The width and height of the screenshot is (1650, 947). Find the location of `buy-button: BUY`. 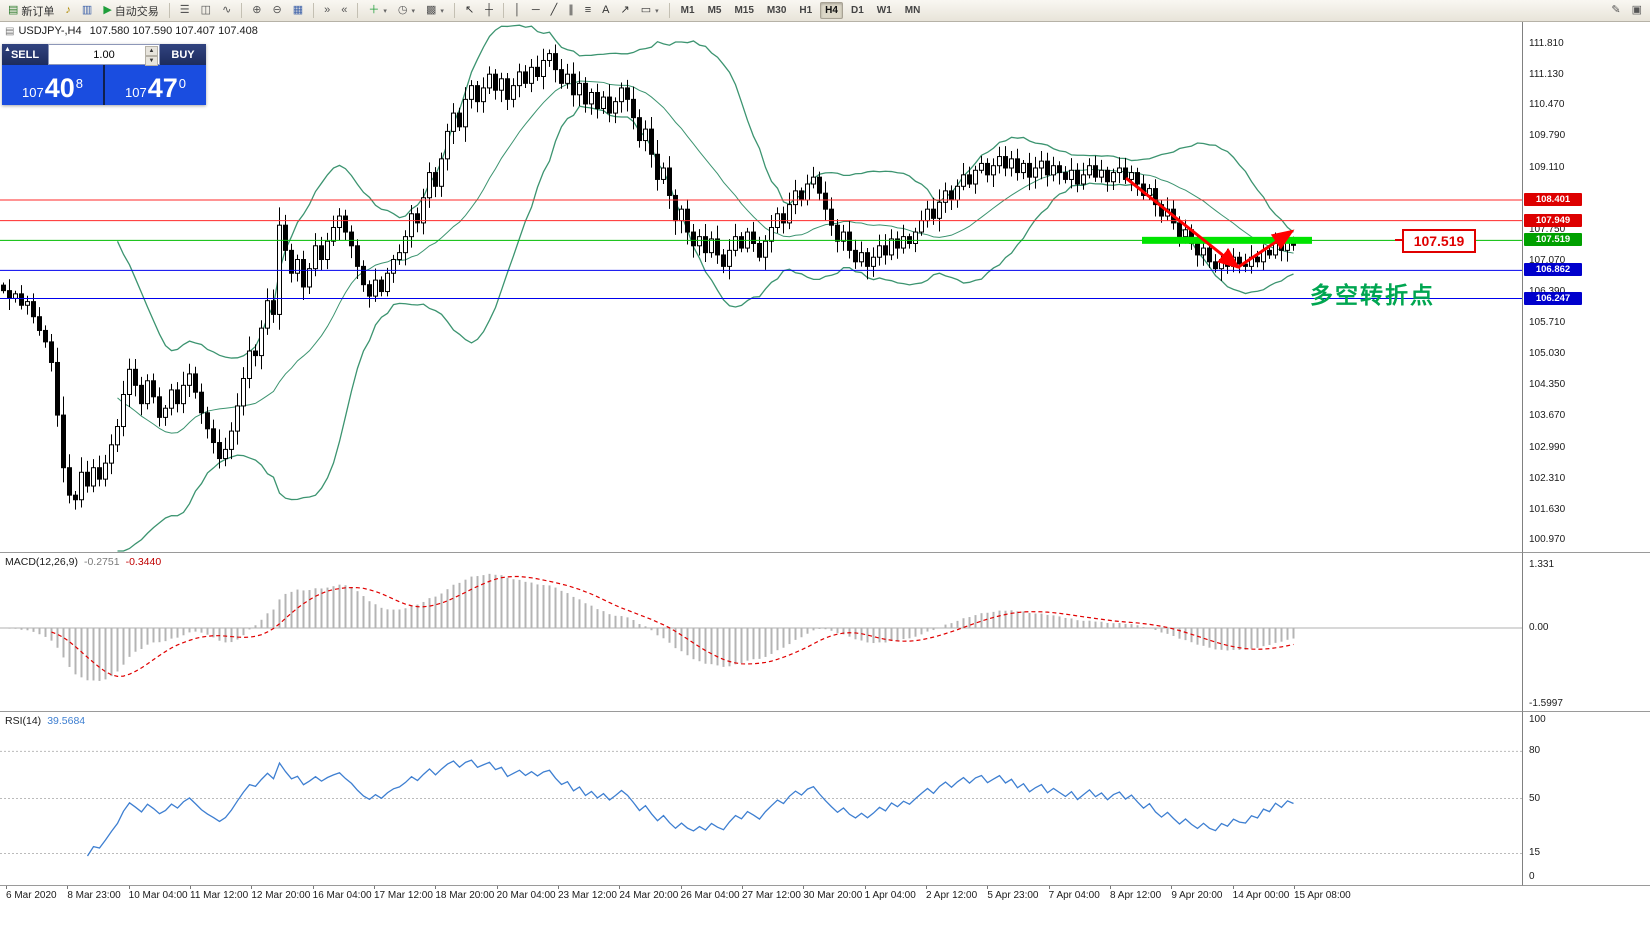

buy-button: BUY is located at coordinates (183, 54).